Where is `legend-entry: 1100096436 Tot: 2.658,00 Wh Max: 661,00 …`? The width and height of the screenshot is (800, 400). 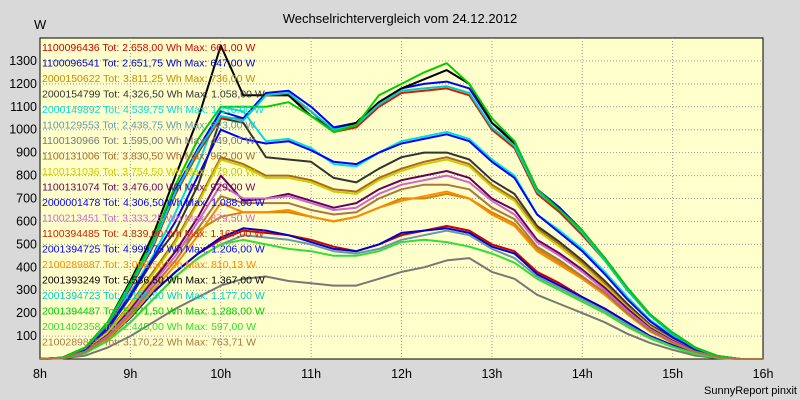
legend-entry: 1100096436 Tot: 2.658,00 Wh Max: 661,00 … is located at coordinates (148, 48).